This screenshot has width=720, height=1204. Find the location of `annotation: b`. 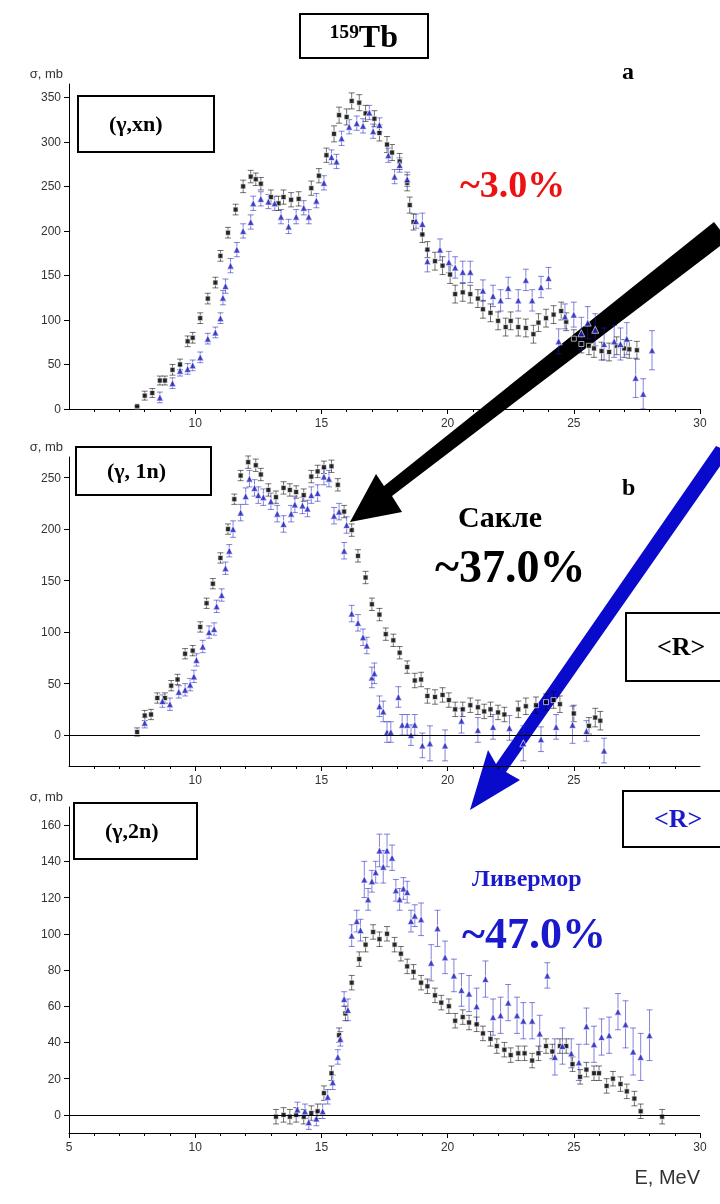

annotation: b is located at coordinates (629, 487).